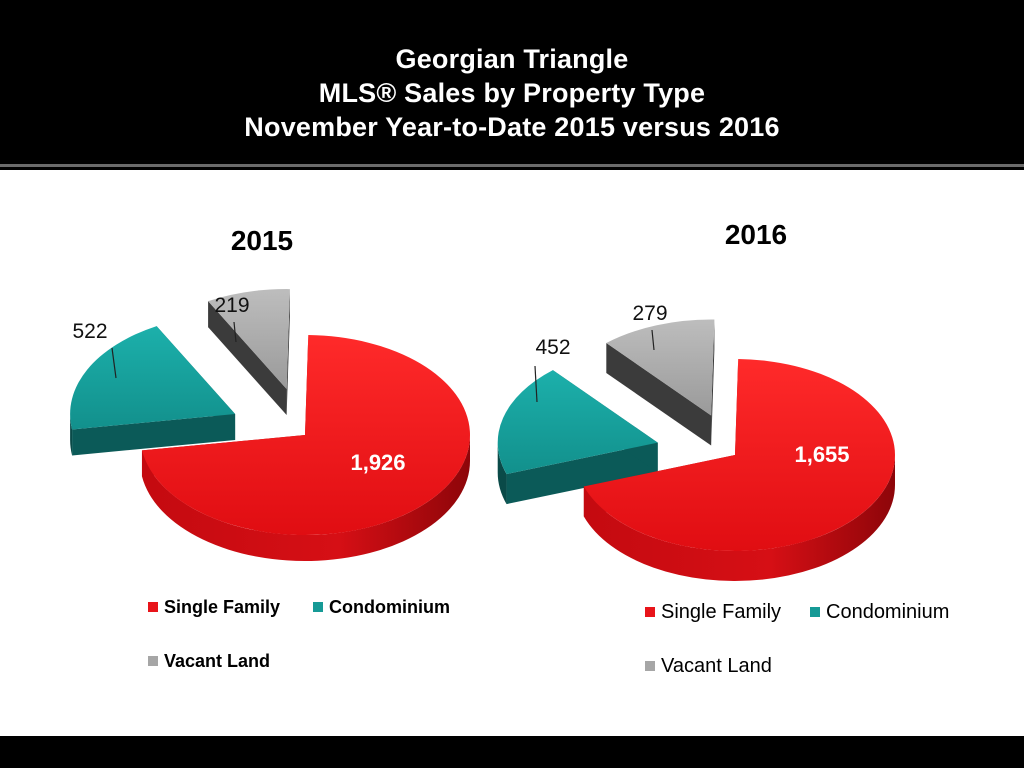  What do you see at coordinates (739, 470) in the screenshot?
I see `slice-single-family-2016` at bounding box center [739, 470].